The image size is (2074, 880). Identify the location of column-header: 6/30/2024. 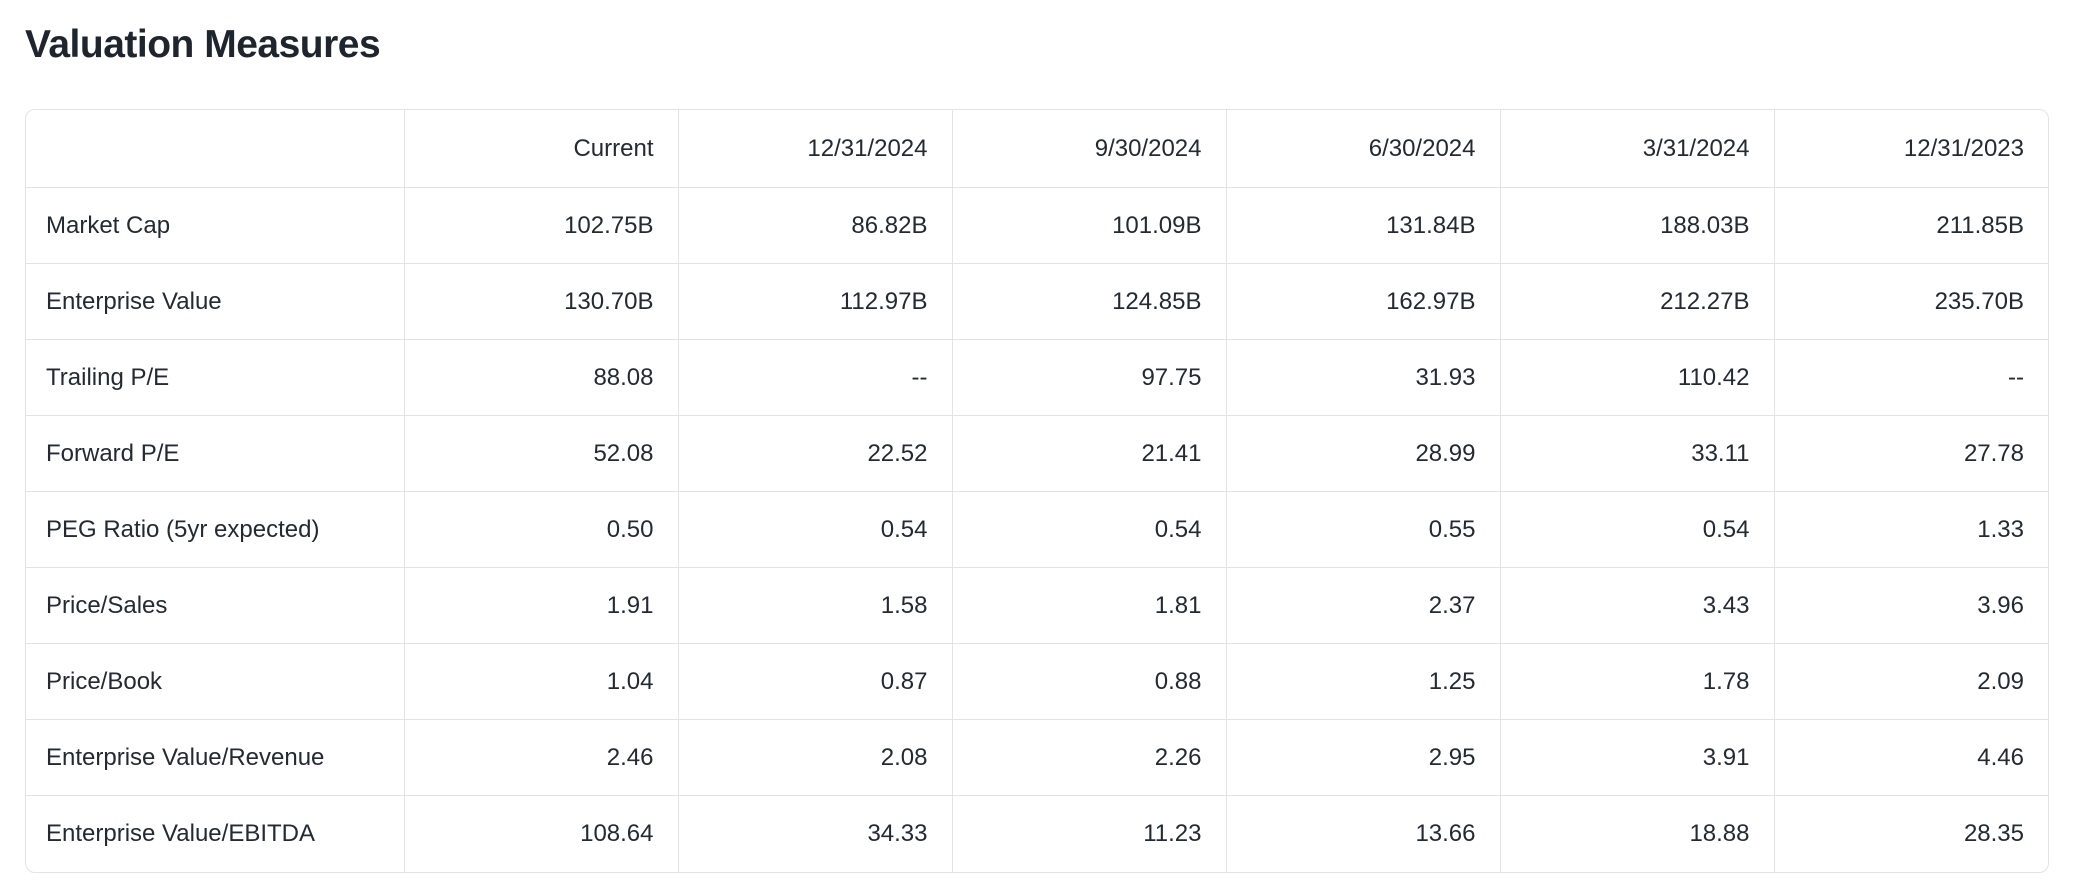
(1362, 148).